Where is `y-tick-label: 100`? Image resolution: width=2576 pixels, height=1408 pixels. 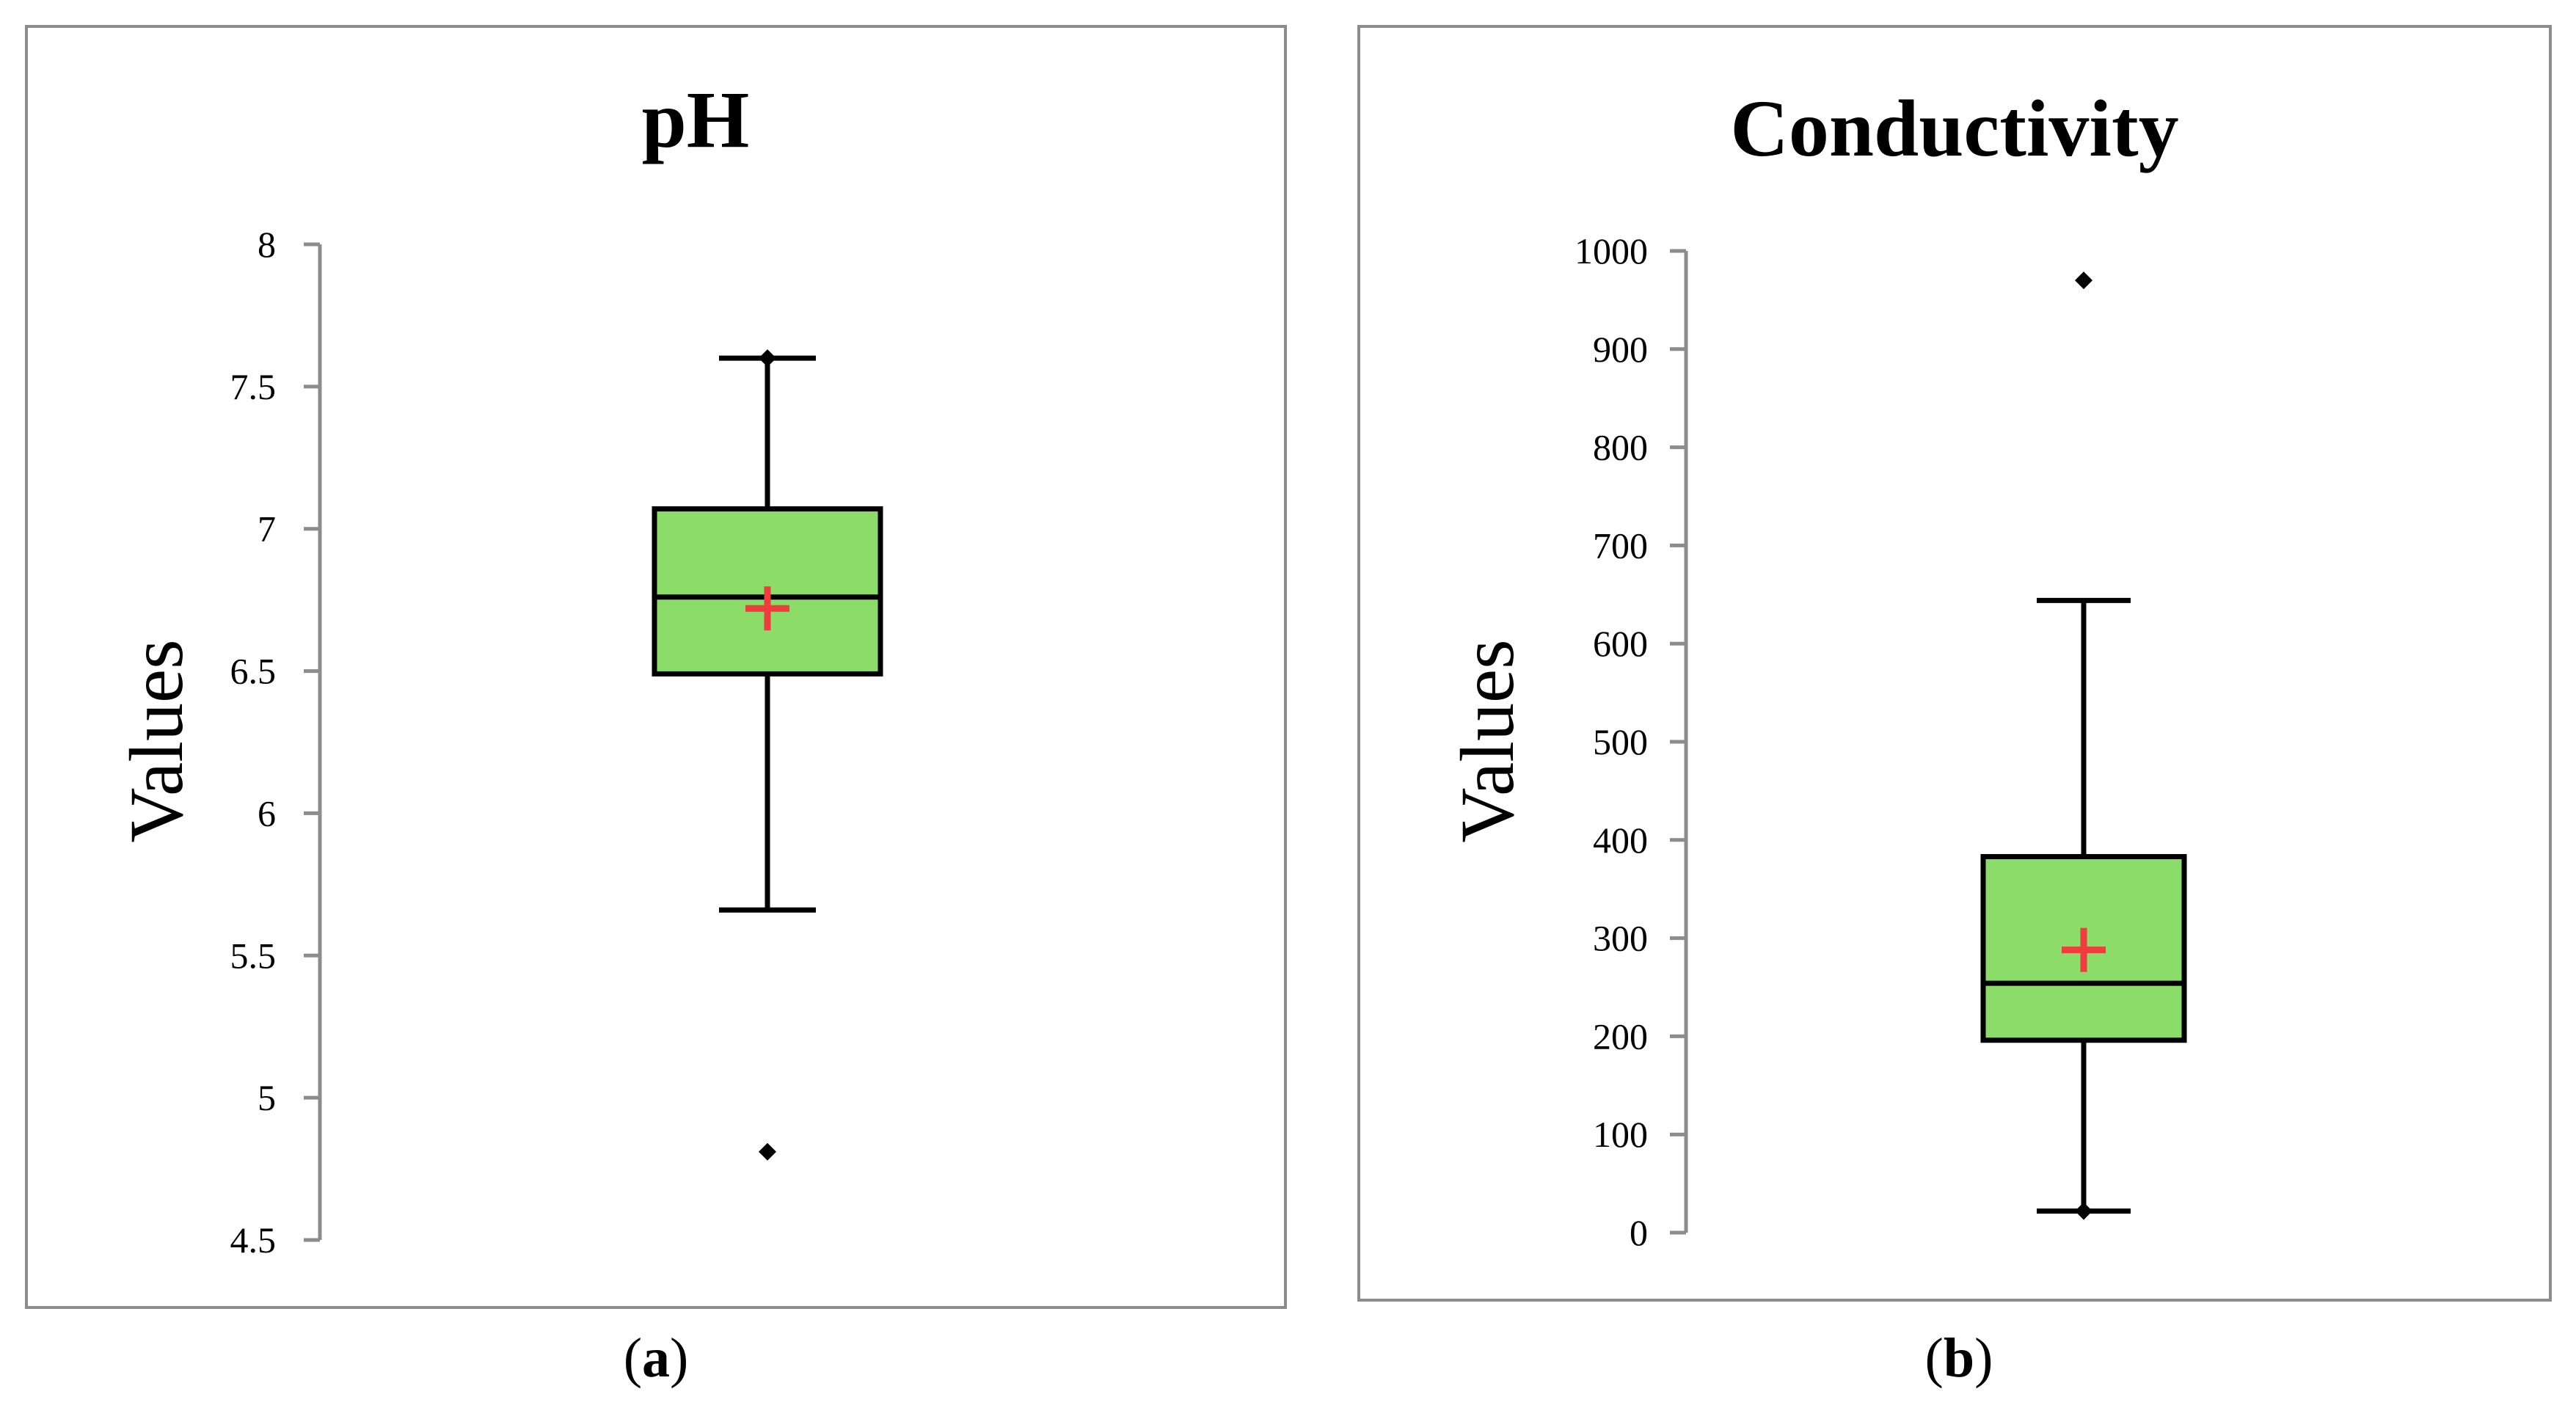
y-tick-label: 100 is located at coordinates (1621, 1134).